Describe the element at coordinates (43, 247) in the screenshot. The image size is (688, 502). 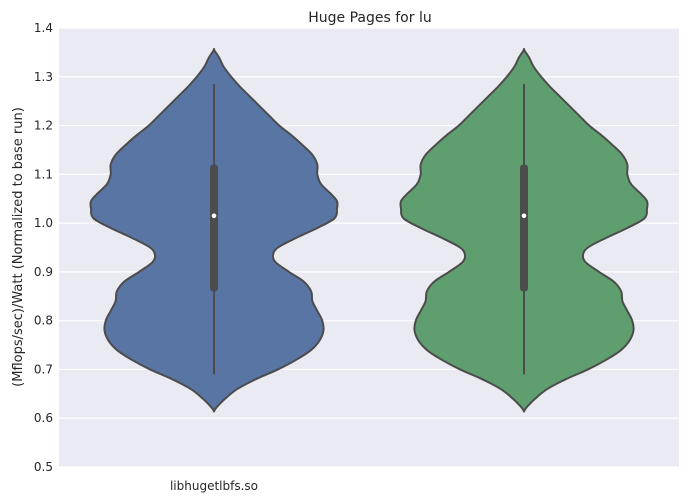
I see `y-axis-ticks: 0.5 0.6 0.7 0.8 0.9 1.0 1.1 1.2 1.3 1.4` at that location.